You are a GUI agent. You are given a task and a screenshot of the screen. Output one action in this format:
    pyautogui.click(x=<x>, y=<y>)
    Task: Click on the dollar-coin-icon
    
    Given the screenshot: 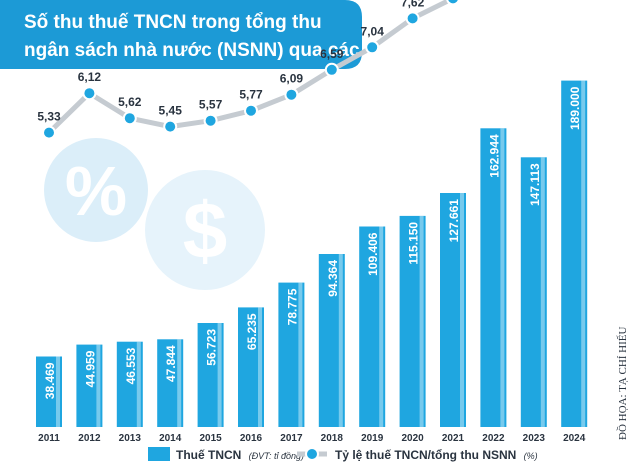 What is the action you would take?
    pyautogui.click(x=205, y=230)
    